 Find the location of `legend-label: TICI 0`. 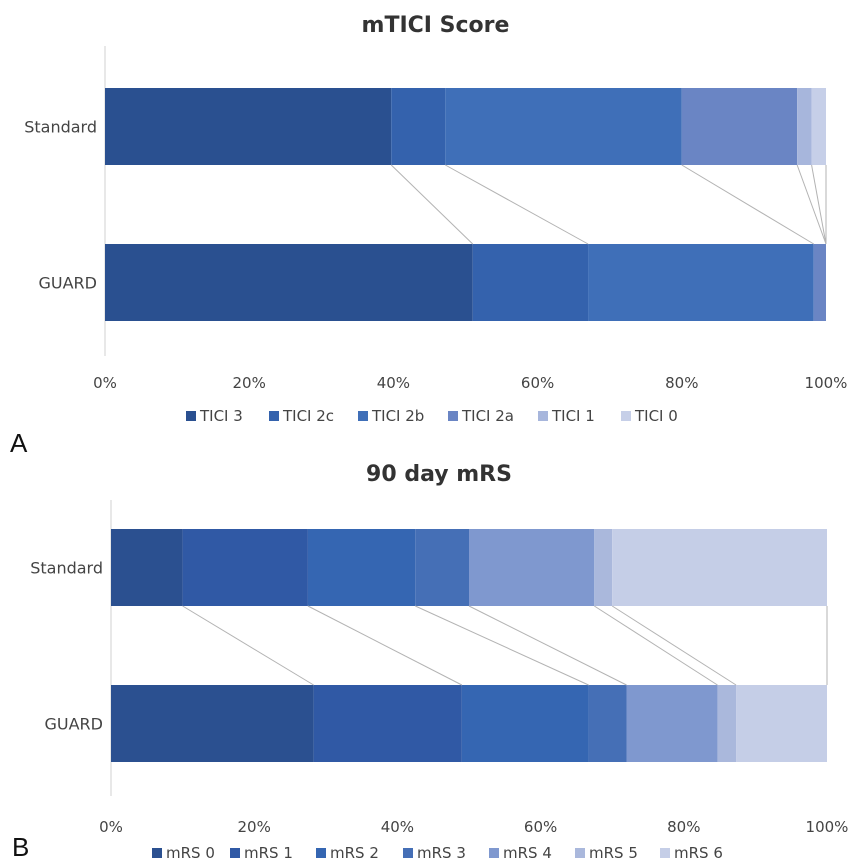

legend-label: TICI 0 is located at coordinates (656, 416).